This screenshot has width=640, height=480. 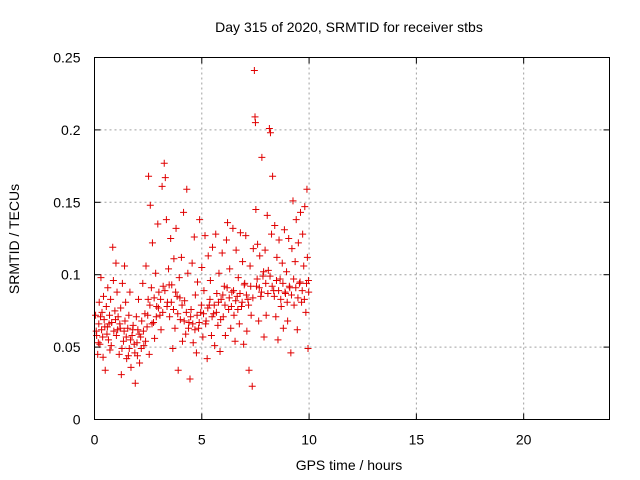 What do you see at coordinates (417, 440) in the screenshot?
I see `x-tick-label: 15` at bounding box center [417, 440].